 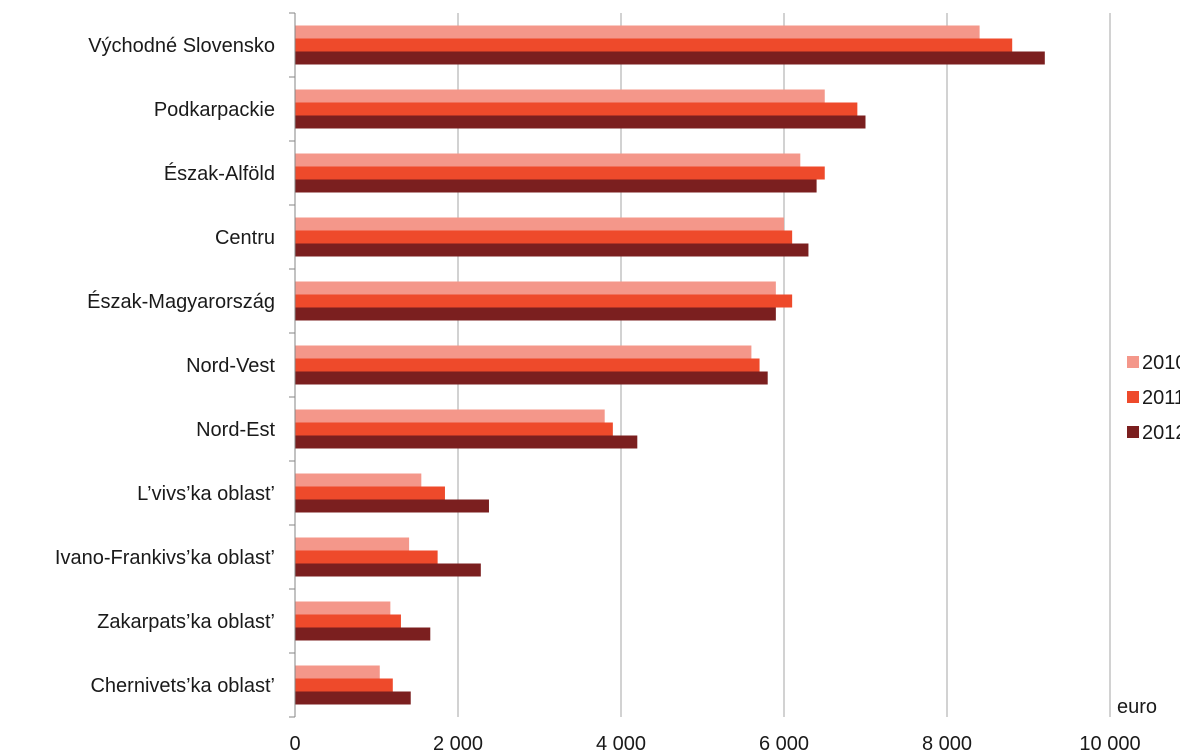 What do you see at coordinates (1137, 707) in the screenshot?
I see `unit-label: euro` at bounding box center [1137, 707].